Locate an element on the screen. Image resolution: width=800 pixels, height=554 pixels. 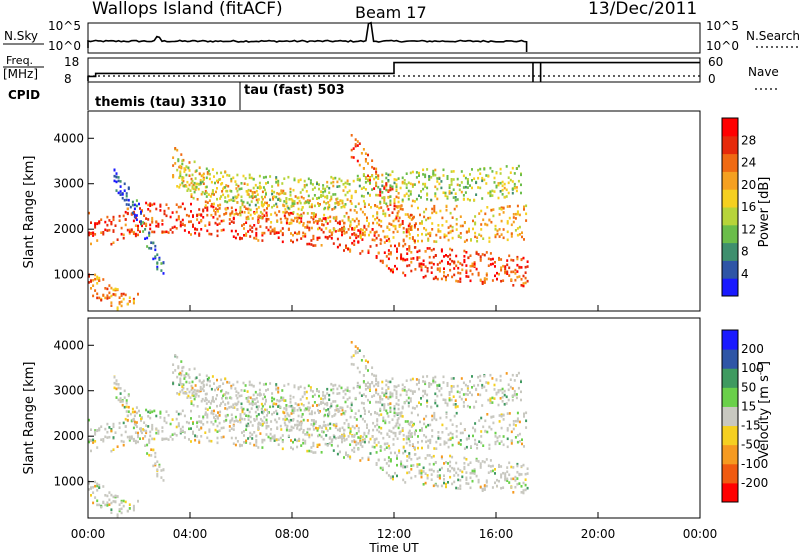
ytick-label: 3000 is located at coordinates (68, 391).